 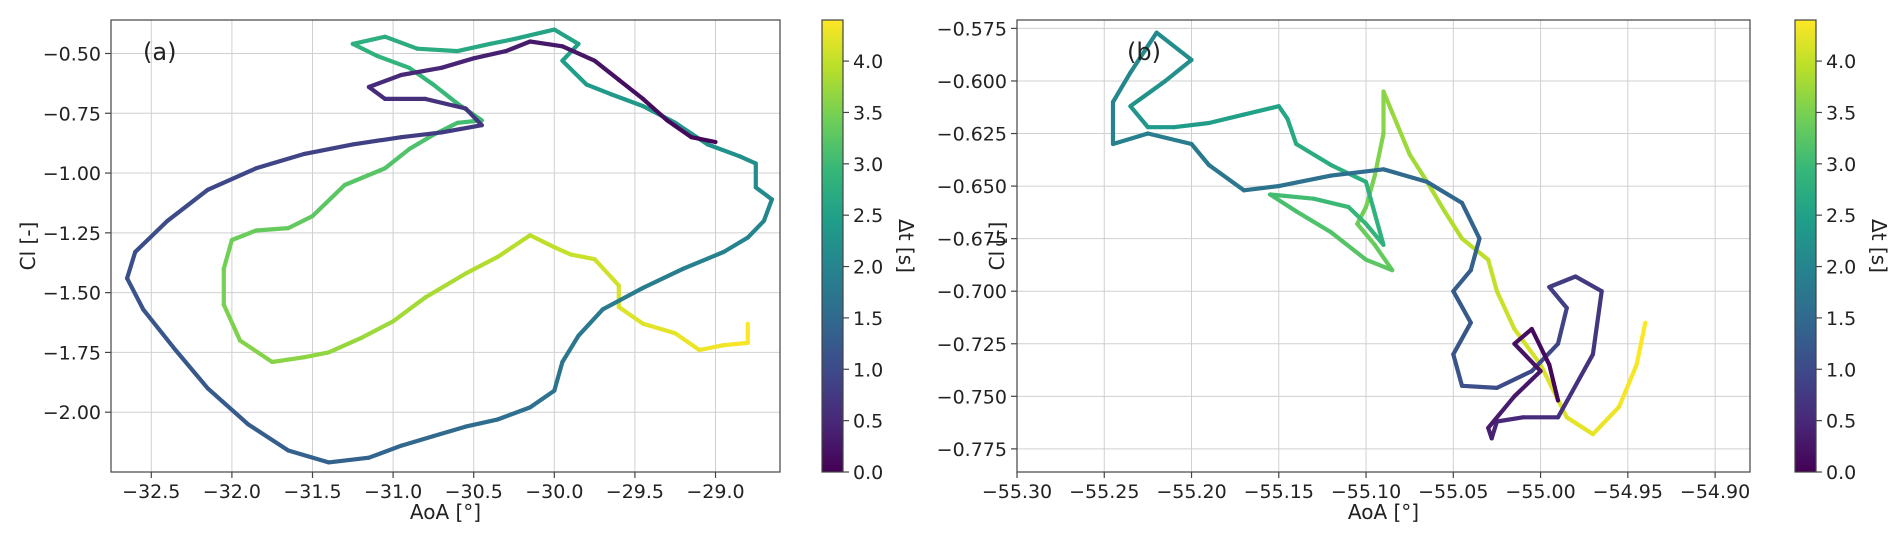 What do you see at coordinates (232, 492) in the screenshot?
I see `x-tick-label: −32.0` at bounding box center [232, 492].